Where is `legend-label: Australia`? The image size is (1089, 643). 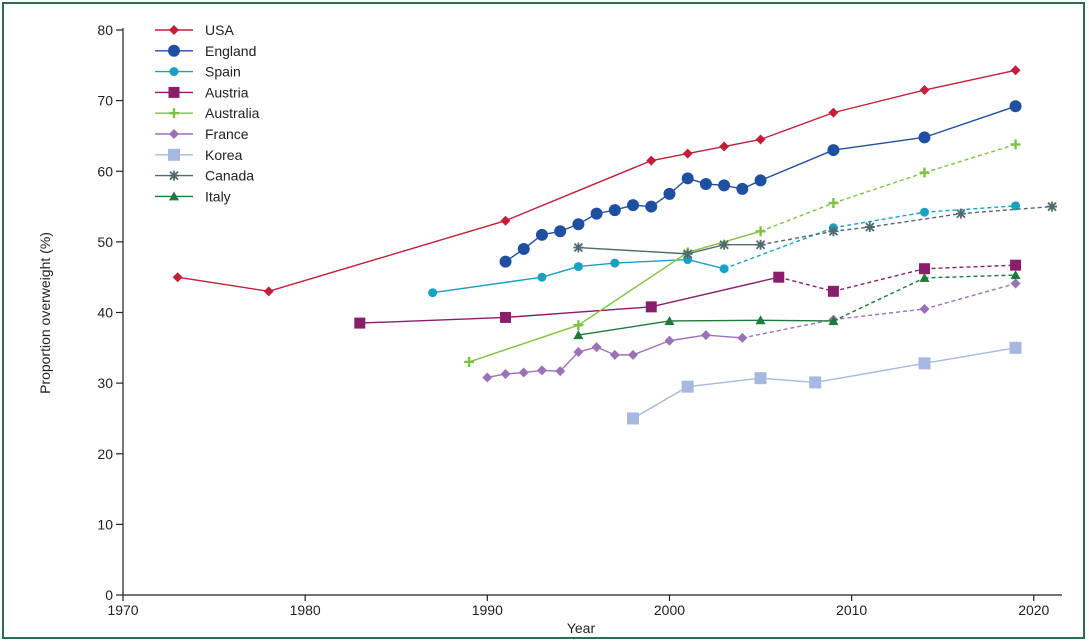 legend-label: Australia is located at coordinates (232, 113).